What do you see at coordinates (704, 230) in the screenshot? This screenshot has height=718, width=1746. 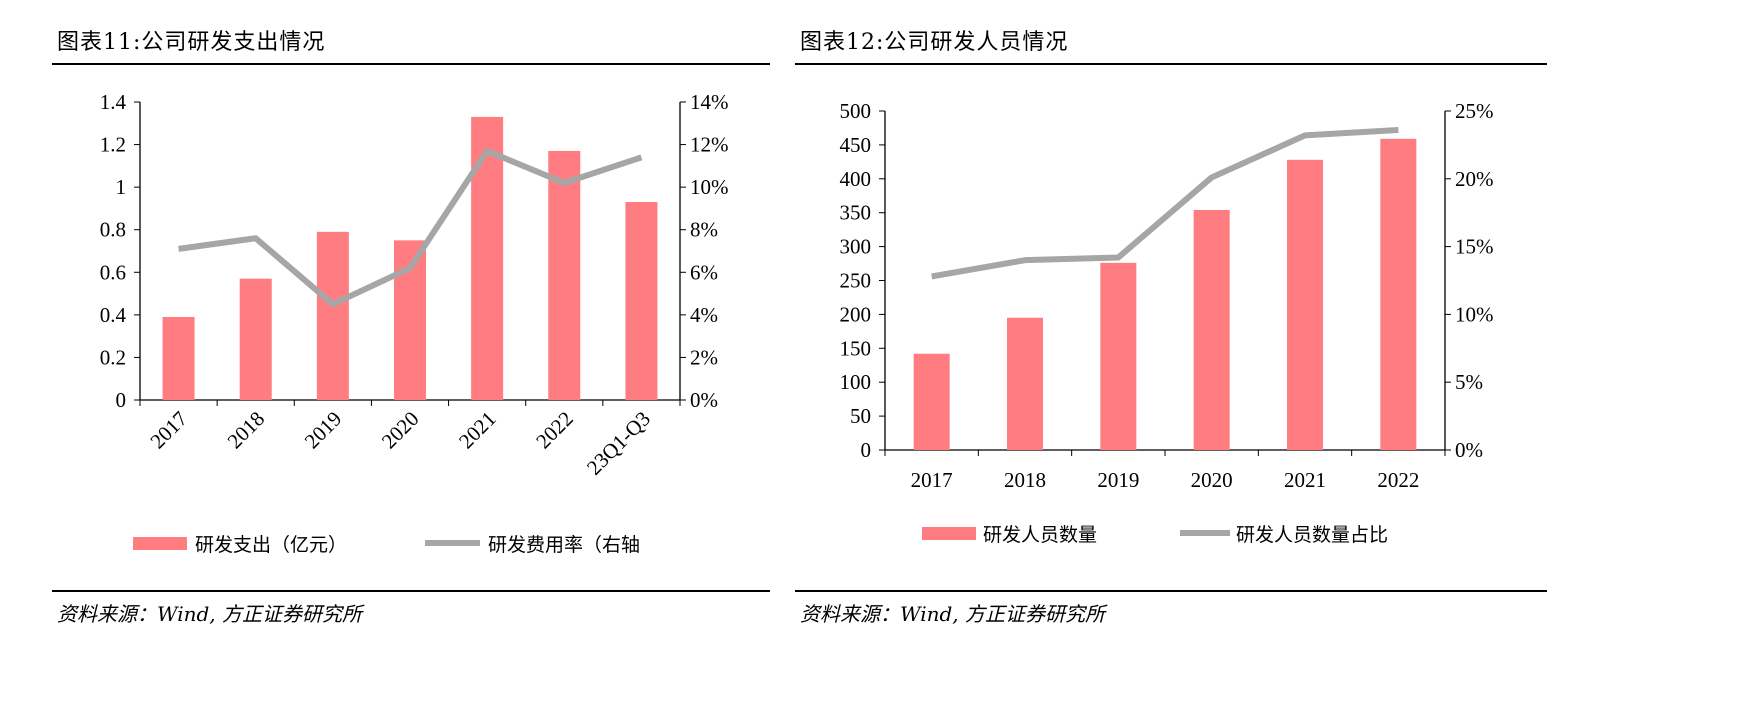 I see `chart1-right-tick-label: 8%` at bounding box center [704, 230].